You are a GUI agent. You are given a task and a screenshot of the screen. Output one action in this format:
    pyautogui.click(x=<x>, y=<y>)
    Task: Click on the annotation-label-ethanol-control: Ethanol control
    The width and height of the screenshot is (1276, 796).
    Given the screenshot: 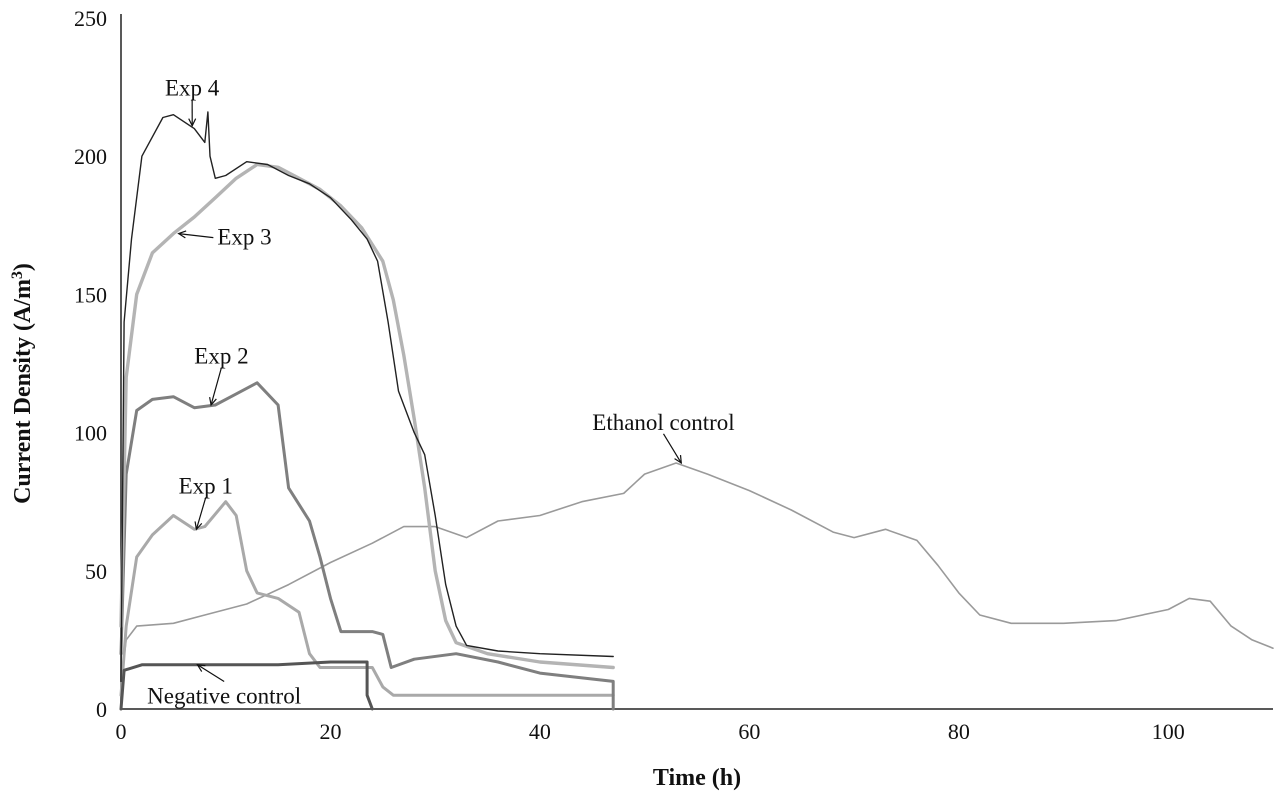 What is the action you would take?
    pyautogui.click(x=663, y=422)
    